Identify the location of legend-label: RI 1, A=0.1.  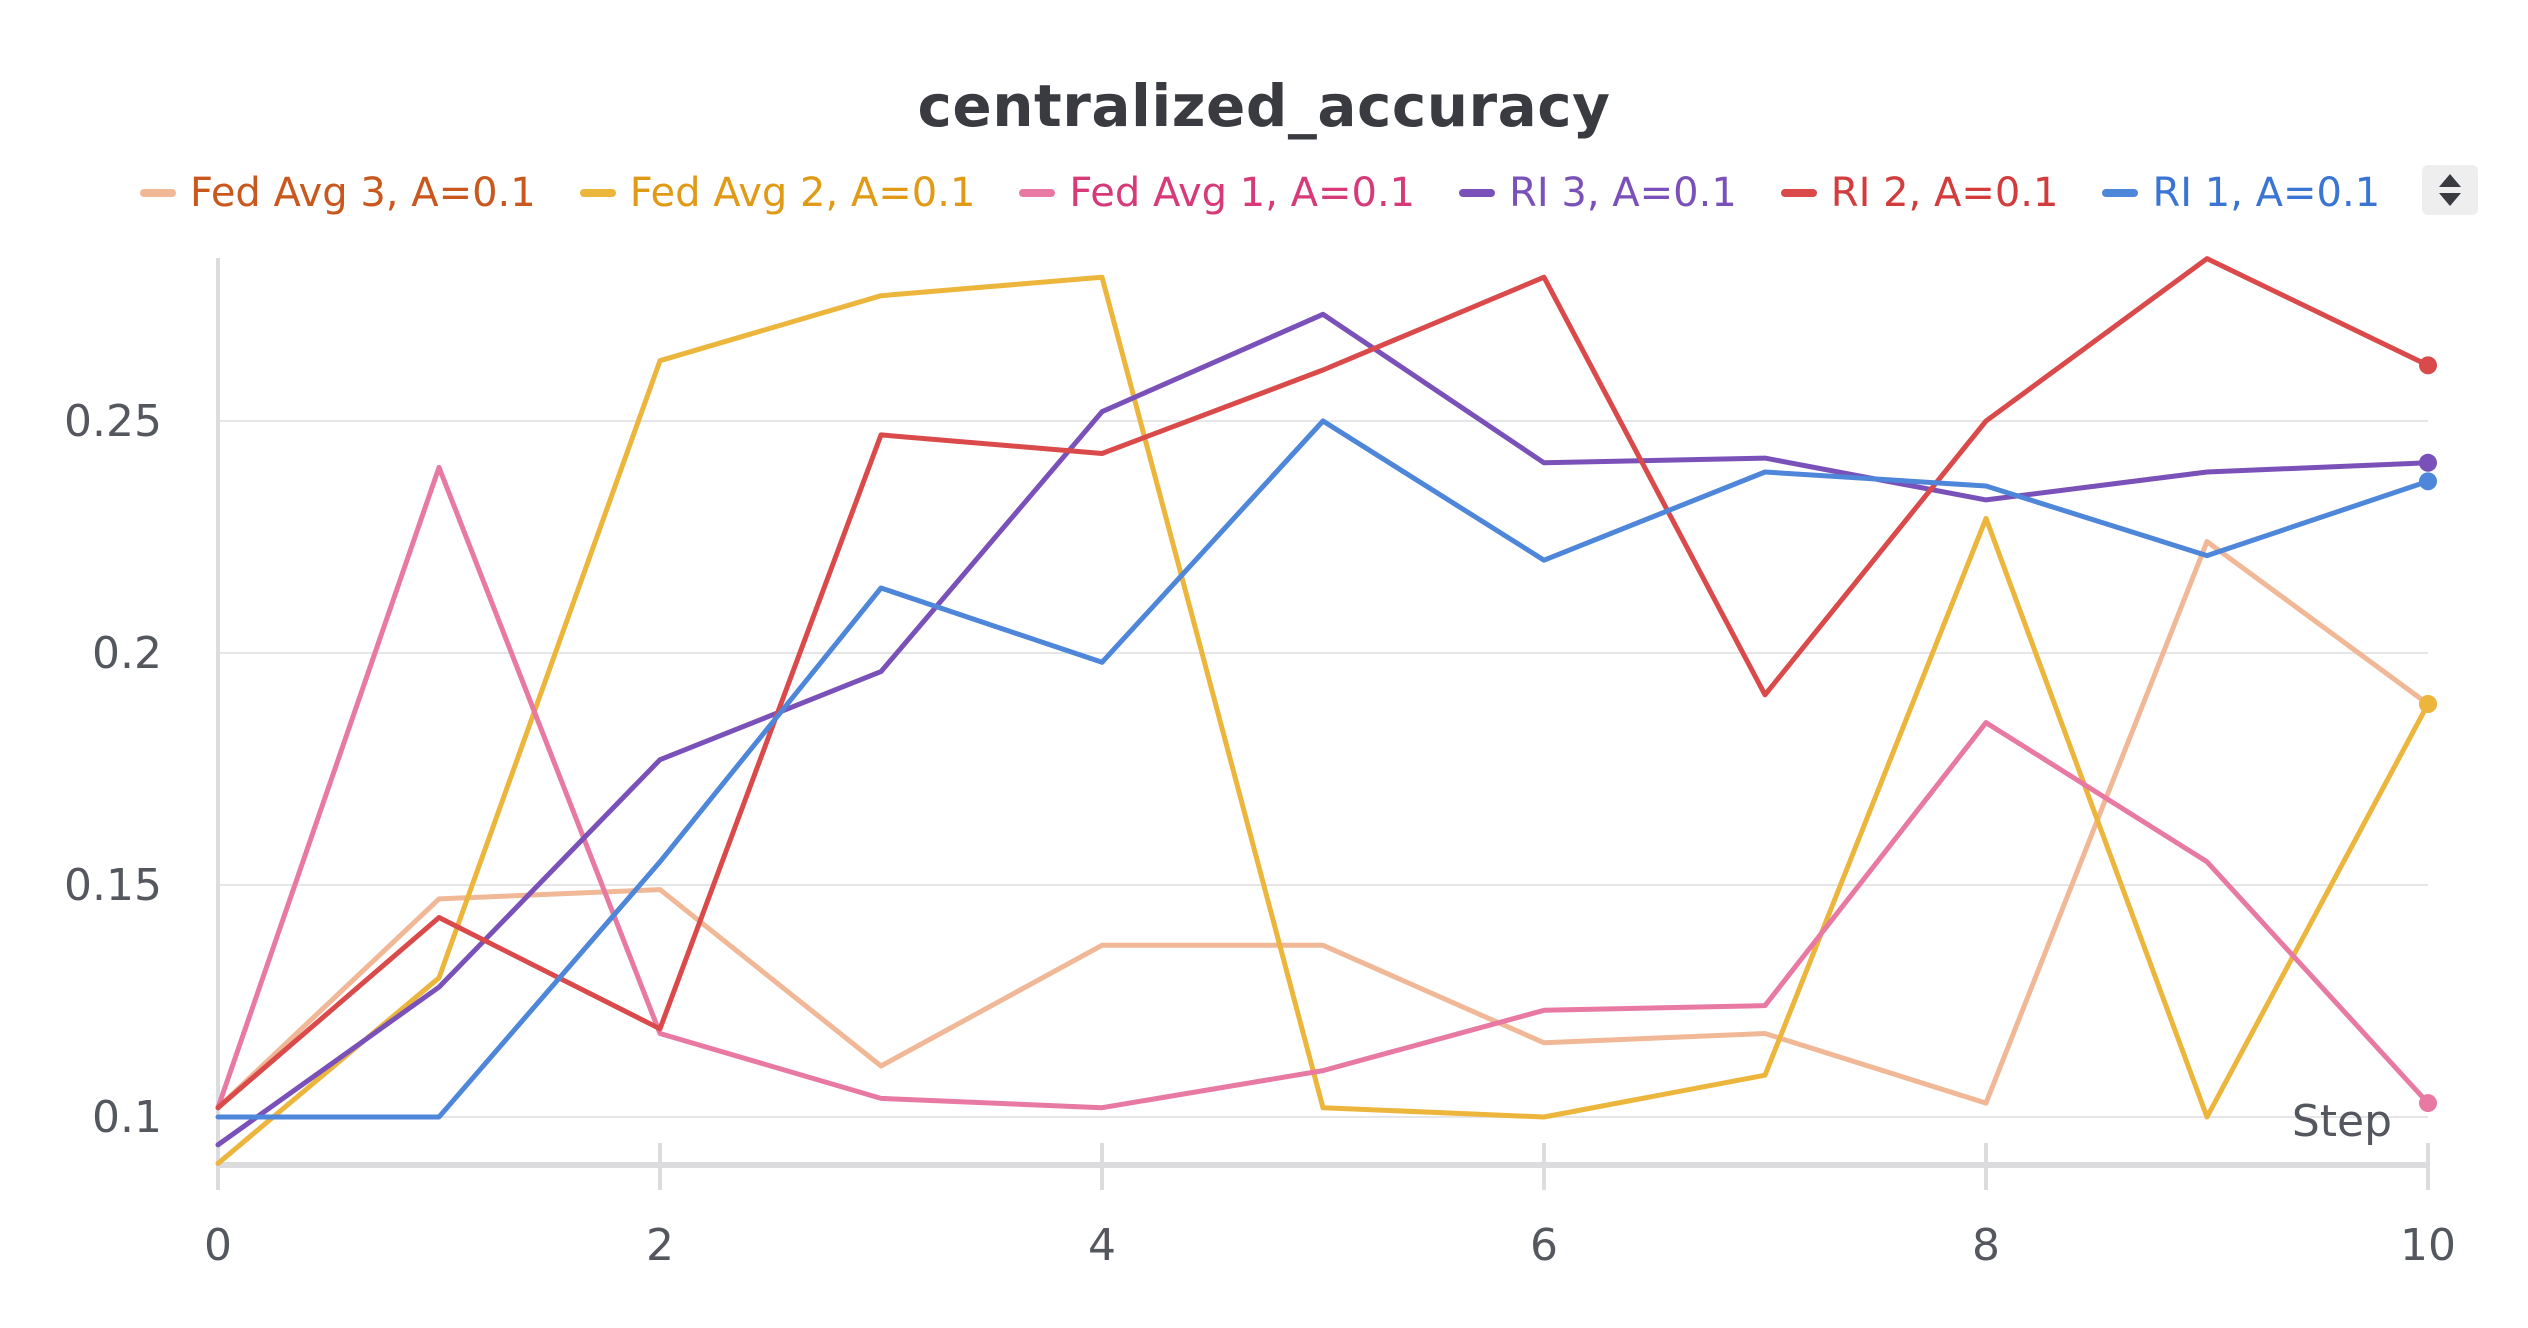
(2266, 193).